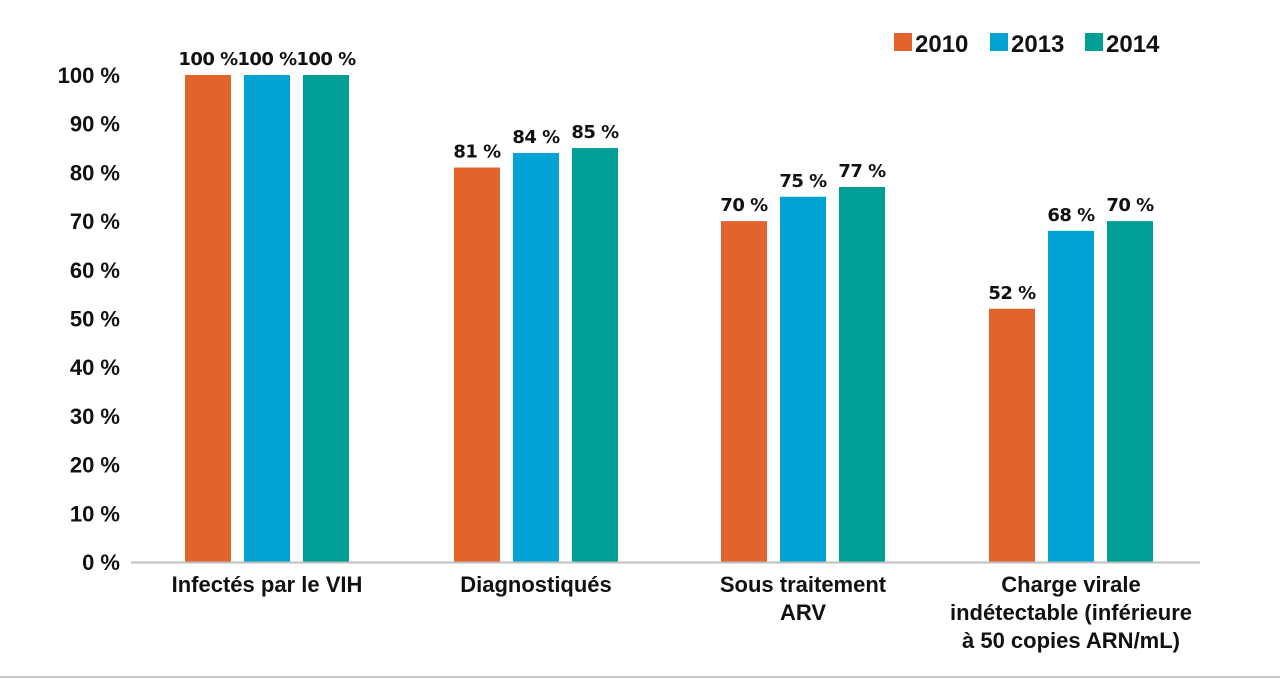 The image size is (1280, 683). Describe the element at coordinates (903, 42) in the screenshot. I see `legend-swatch-2010` at that location.